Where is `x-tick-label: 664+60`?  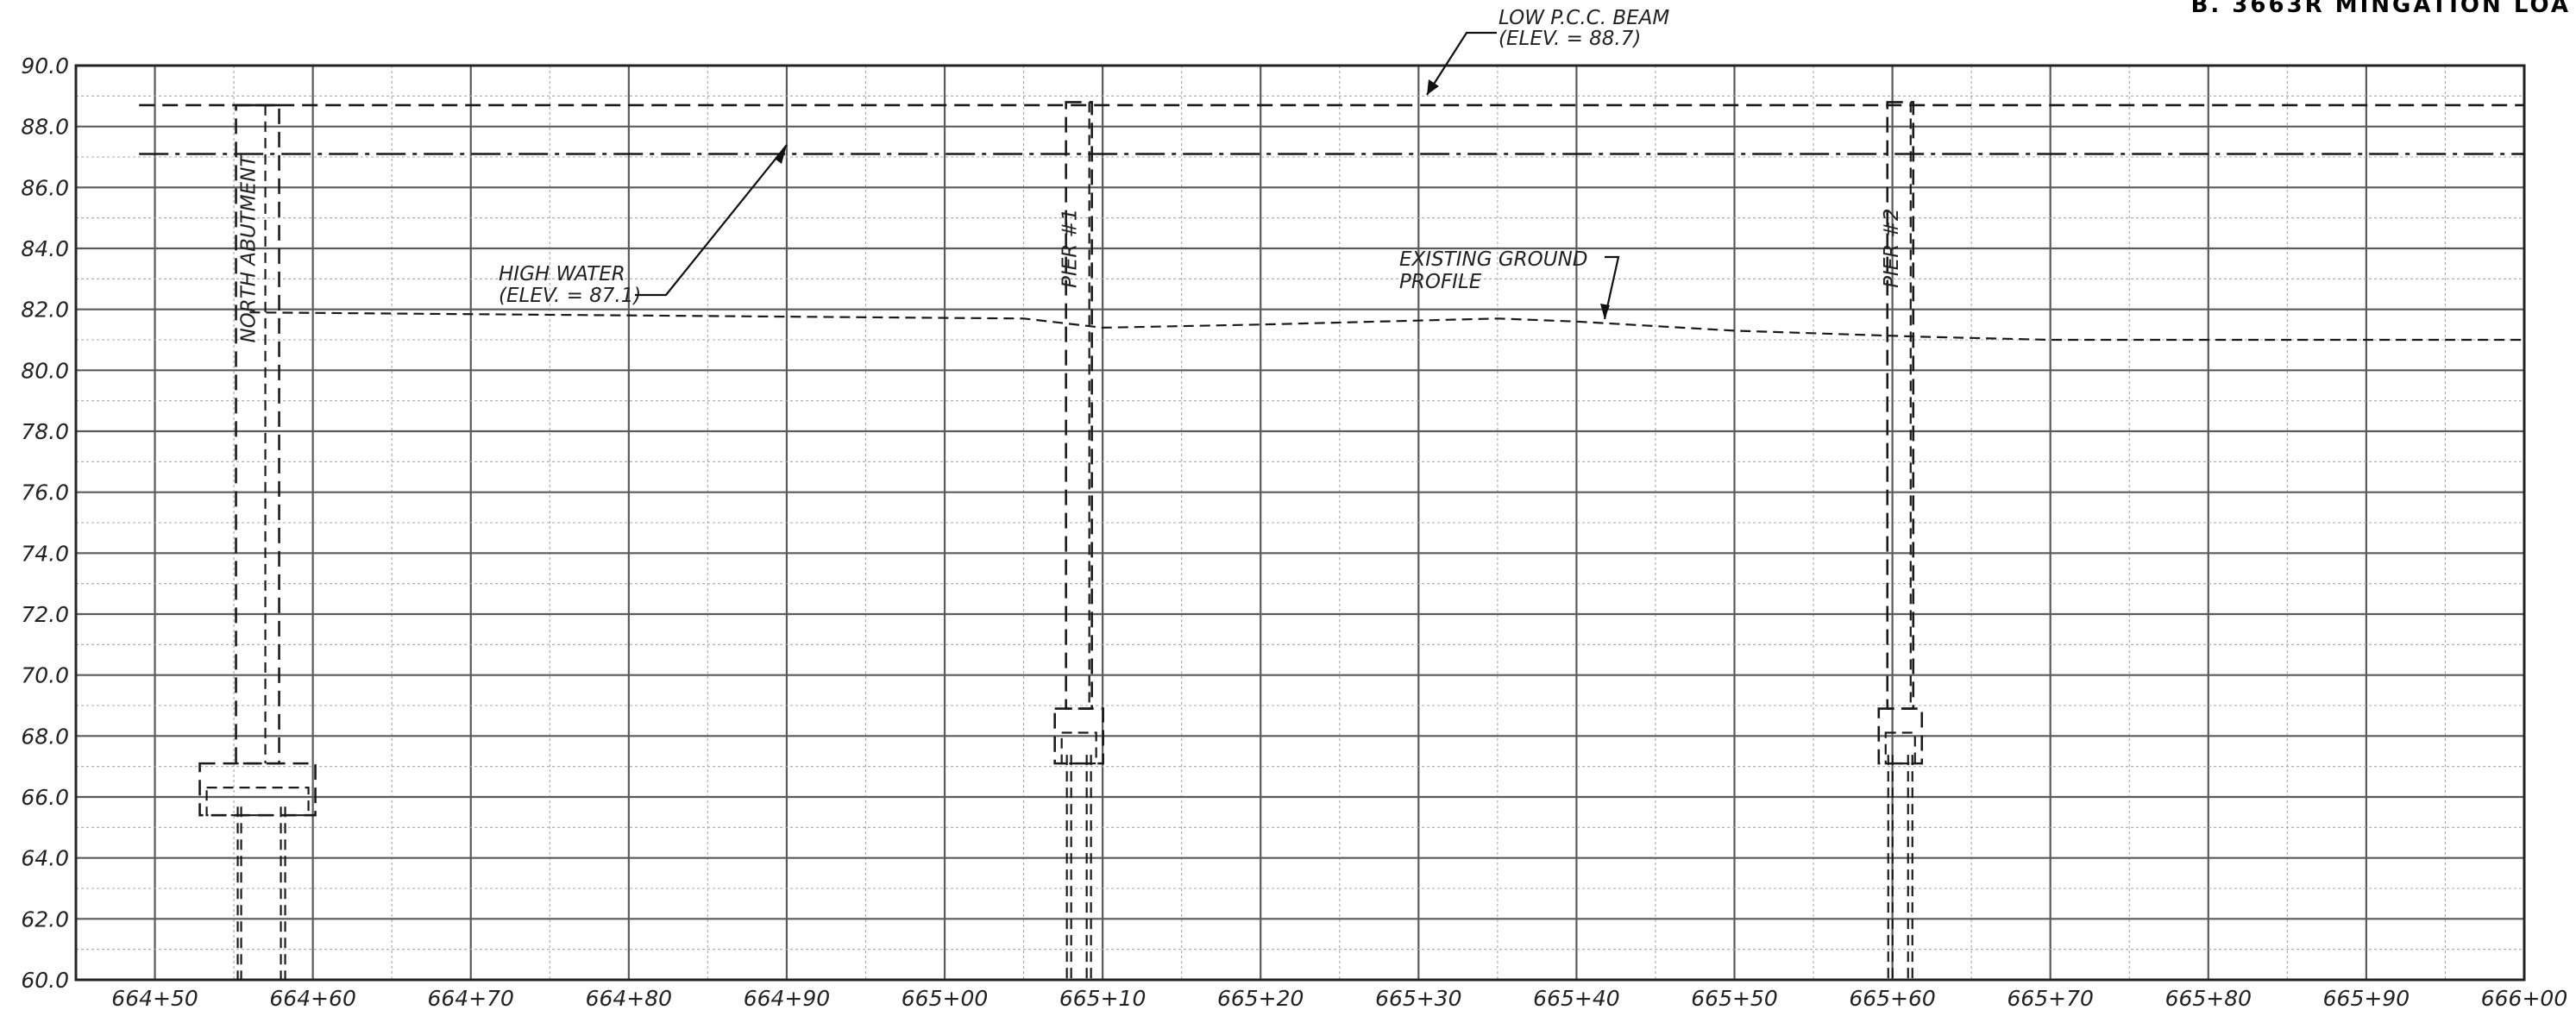 x-tick-label: 664+60 is located at coordinates (312, 998).